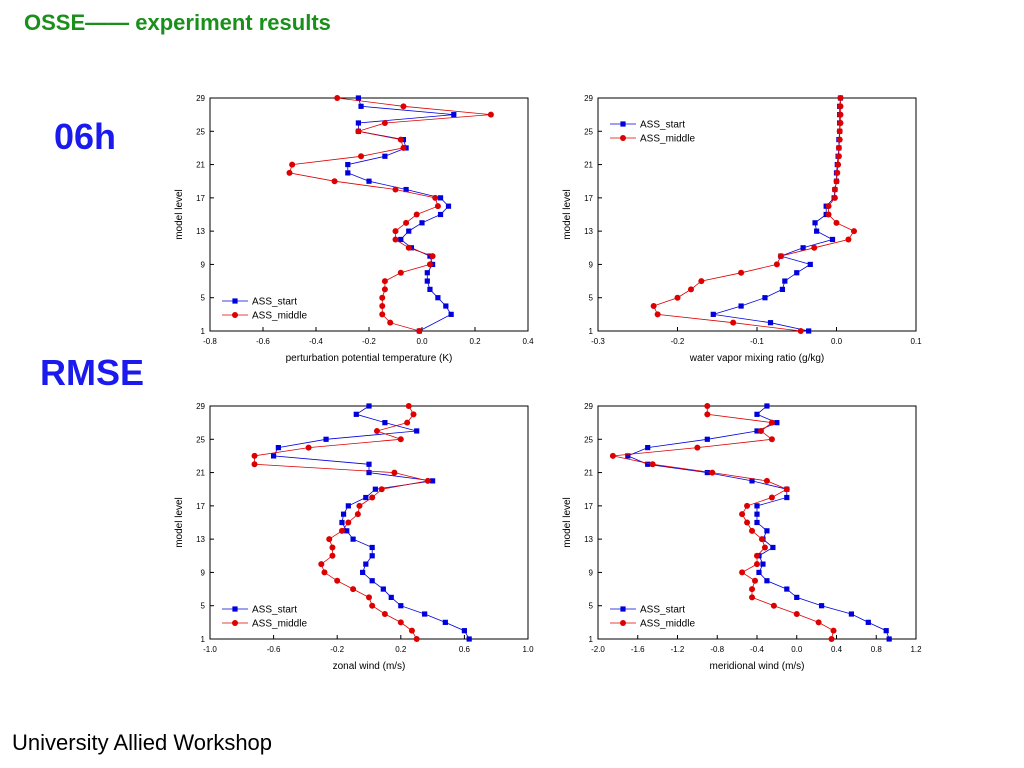  What do you see at coordinates (369, 341) in the screenshot?
I see `x-tick-label: -0.2` at bounding box center [369, 341].